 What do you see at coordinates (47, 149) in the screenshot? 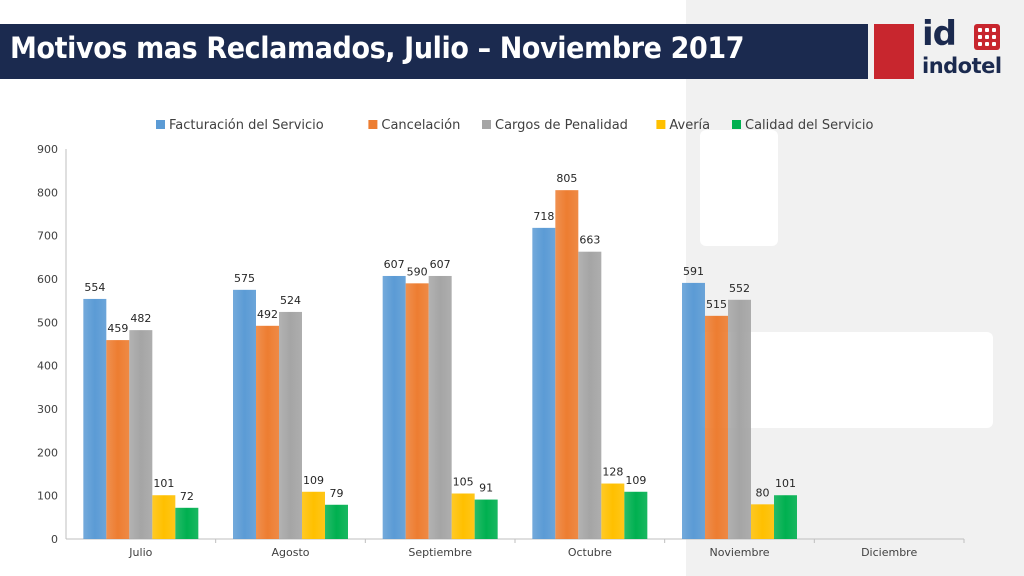
I see `y-tick-label: 900` at bounding box center [47, 149].